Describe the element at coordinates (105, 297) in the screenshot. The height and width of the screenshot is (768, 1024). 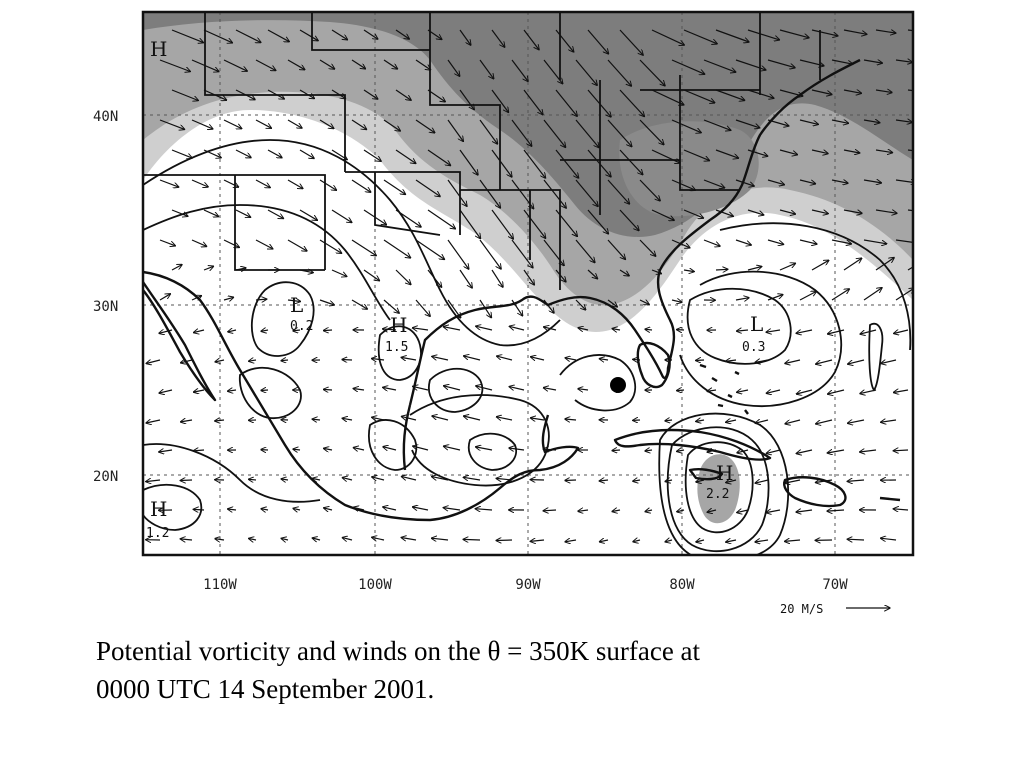
I see `latitude-labels: 40N 30N 20N` at that location.